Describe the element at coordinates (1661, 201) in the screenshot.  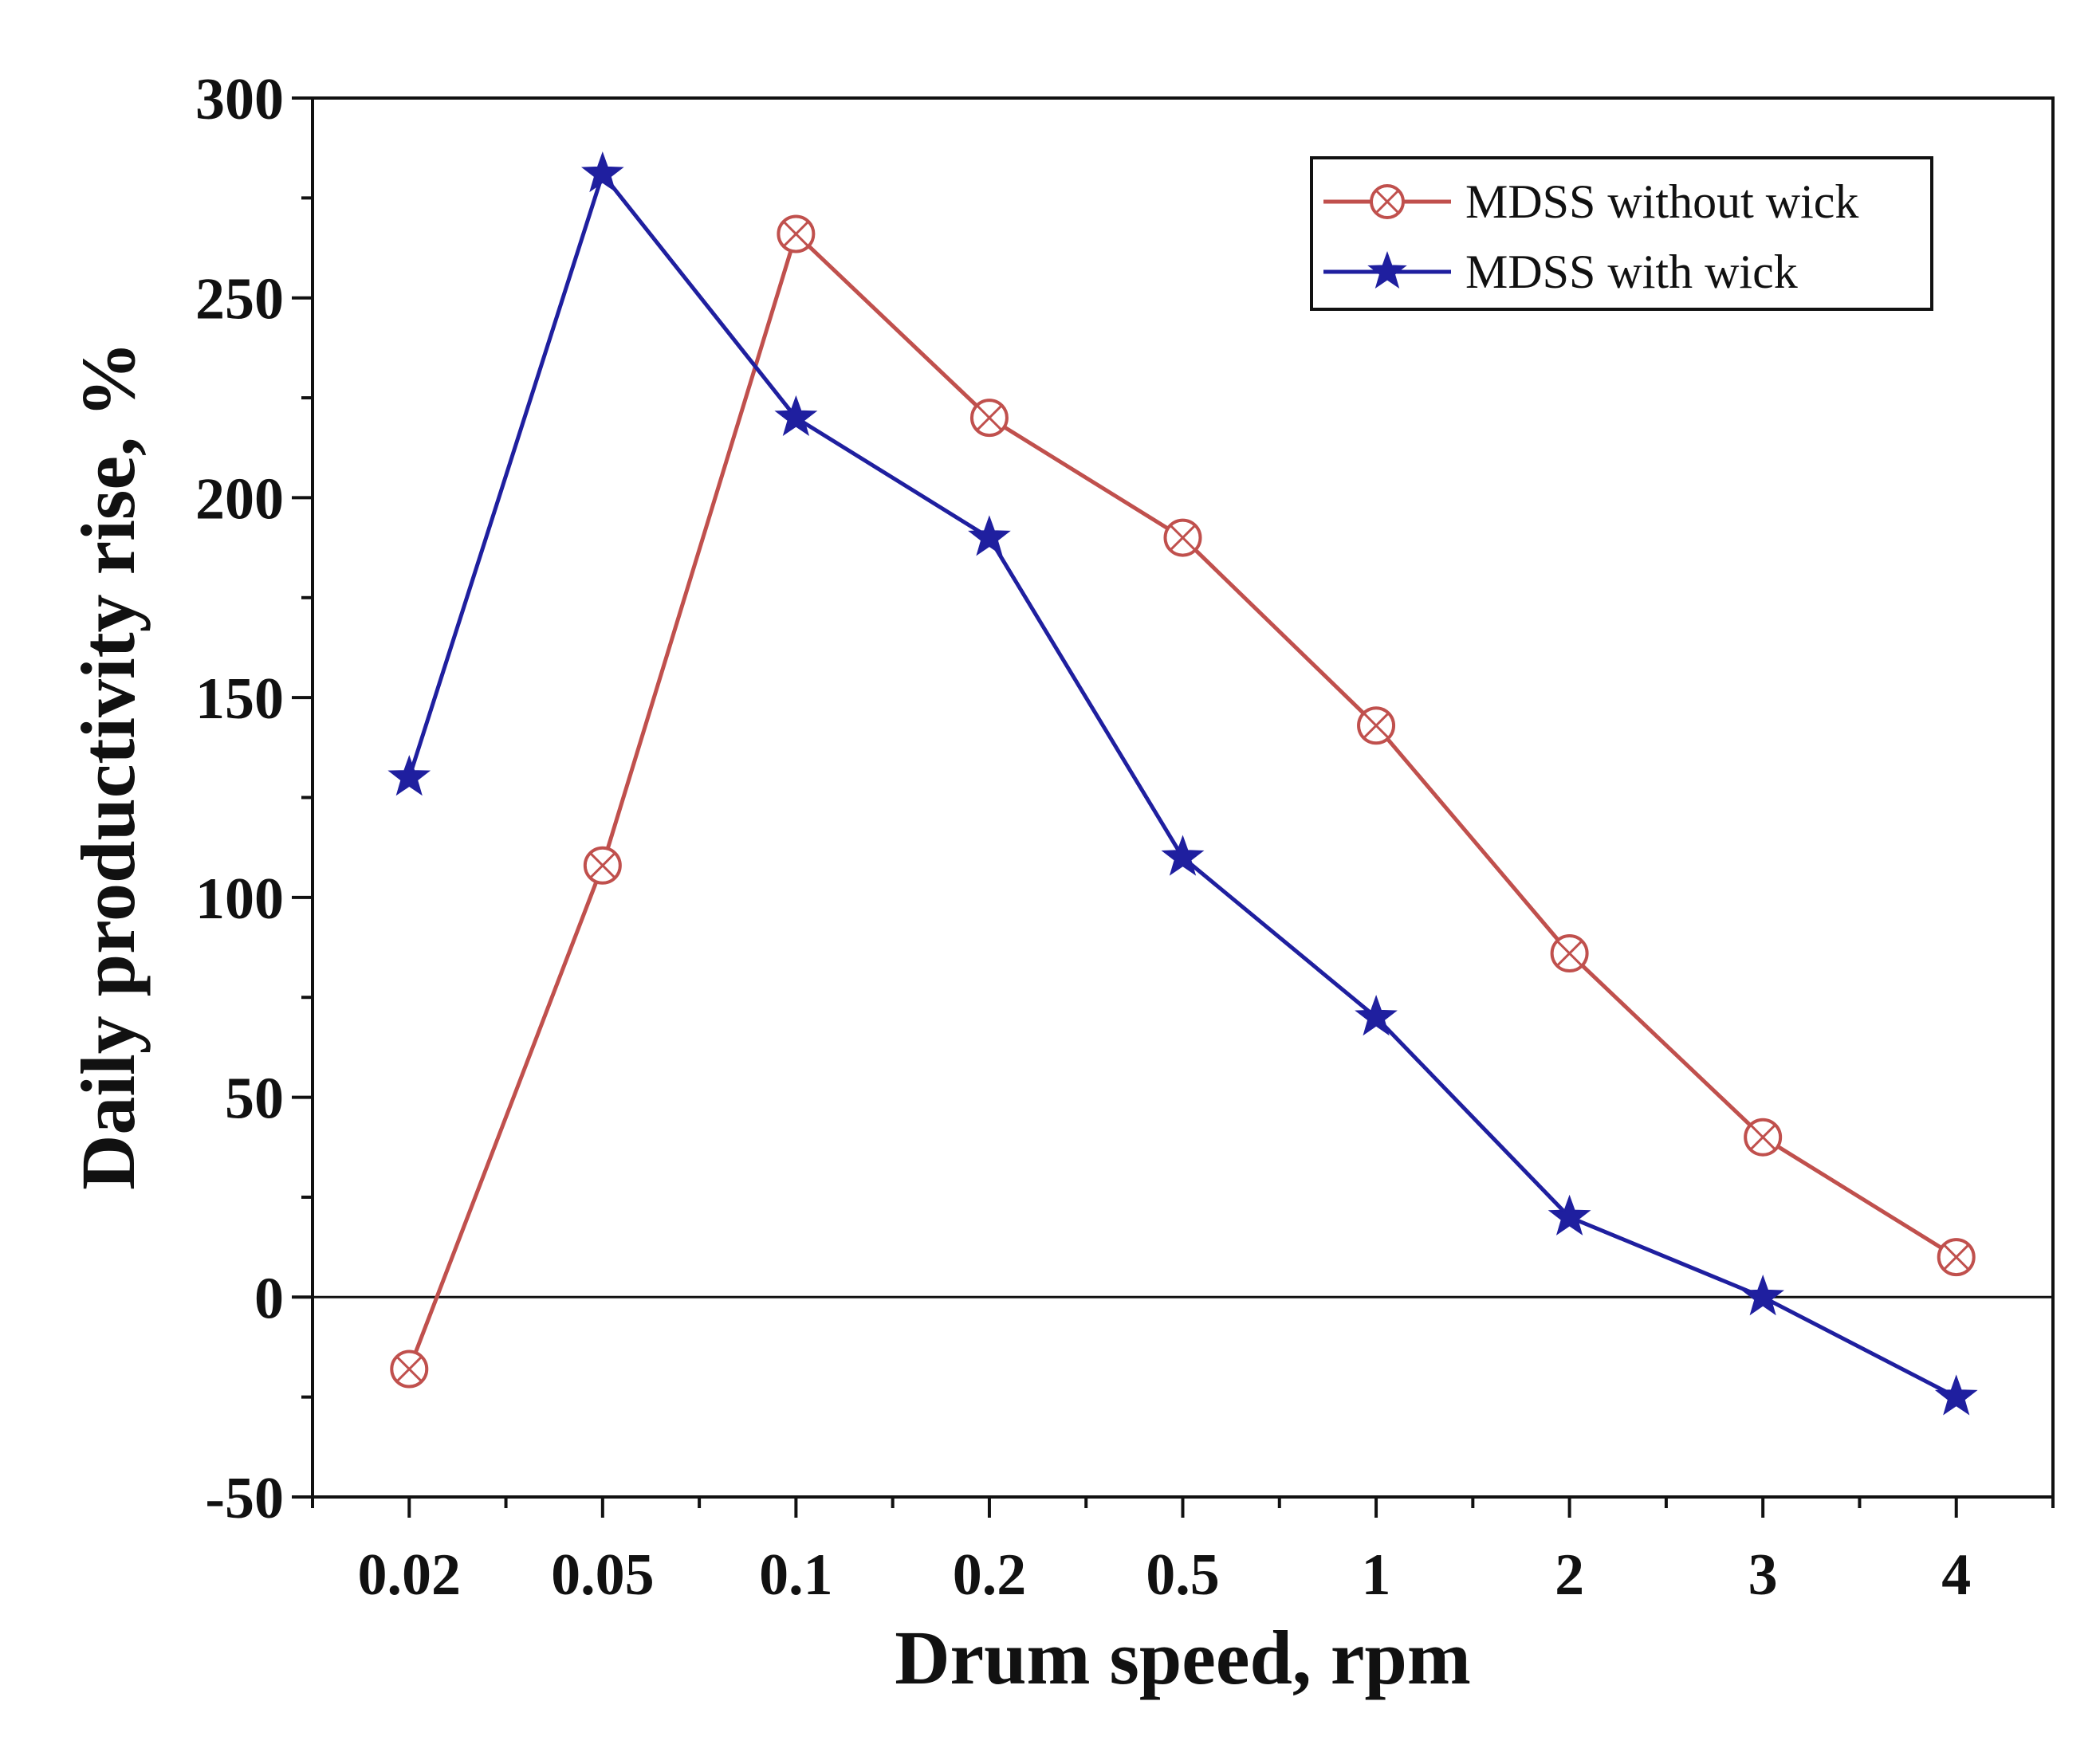
I see `legend-label: MDSS without wick` at that location.